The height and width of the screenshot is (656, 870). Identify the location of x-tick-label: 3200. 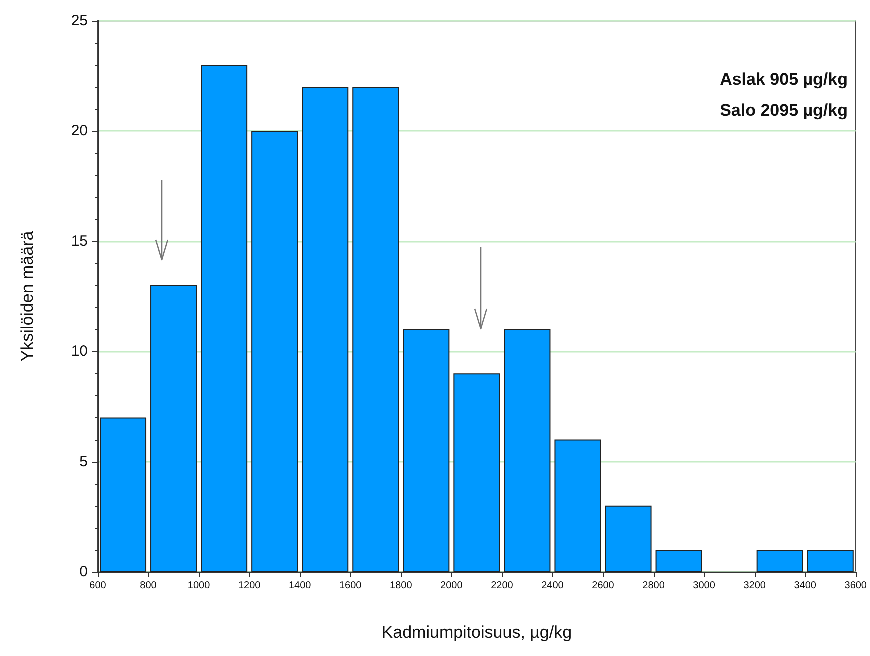
(755, 586).